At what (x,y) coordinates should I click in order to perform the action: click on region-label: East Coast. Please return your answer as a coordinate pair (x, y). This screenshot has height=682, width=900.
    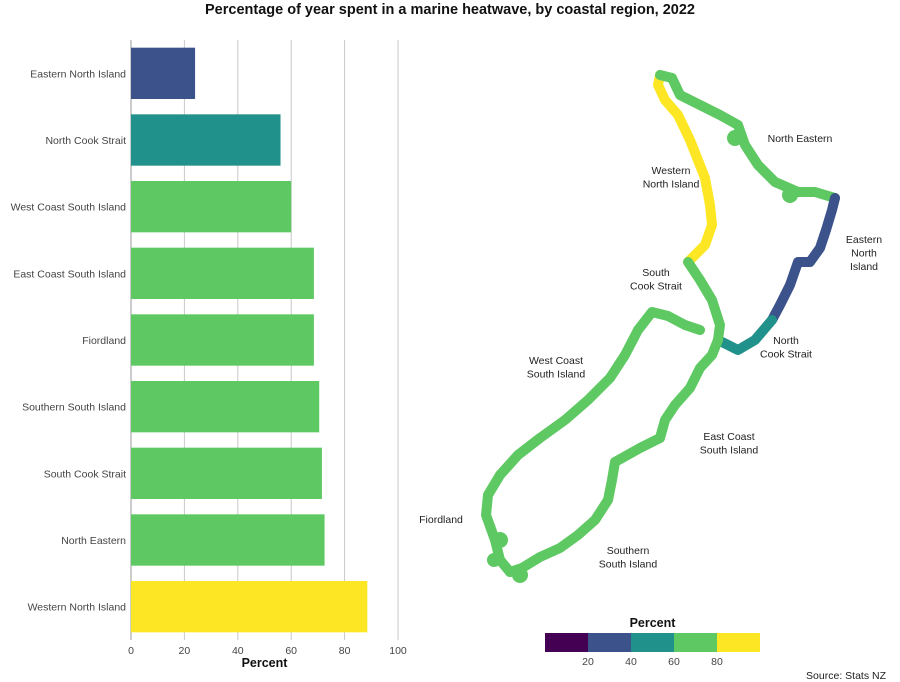
    Looking at the image, I should click on (728, 437).